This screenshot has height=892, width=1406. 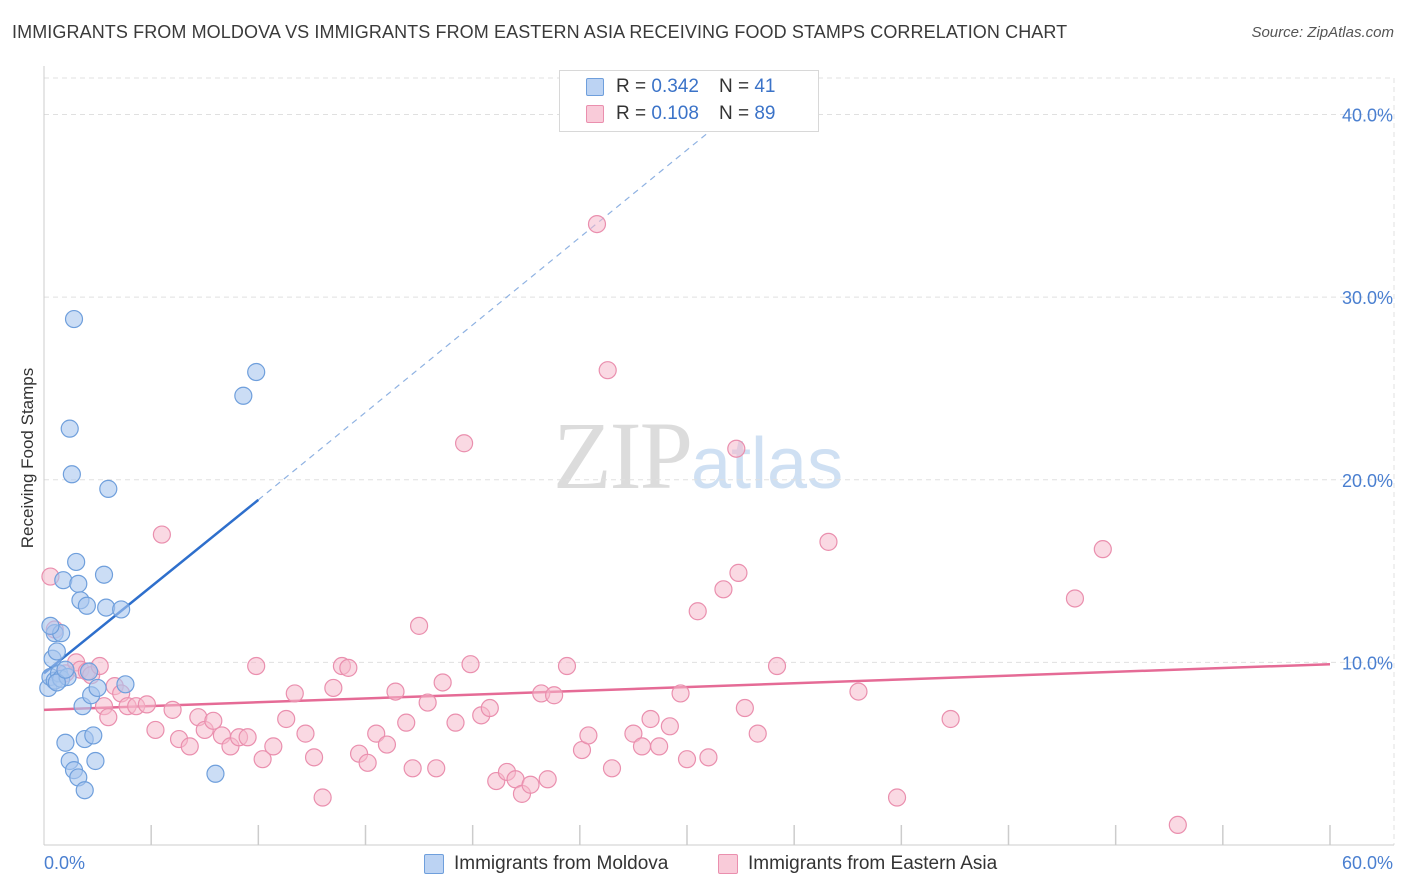 I want to click on trend-line-moldova, so click(x=151, y=586).